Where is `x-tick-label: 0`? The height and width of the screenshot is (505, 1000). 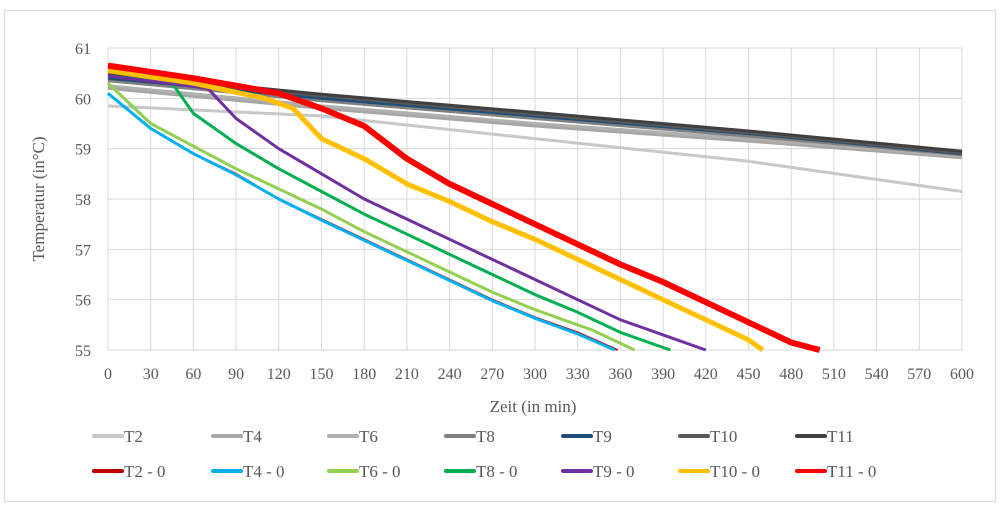
x-tick-label: 0 is located at coordinates (108, 374).